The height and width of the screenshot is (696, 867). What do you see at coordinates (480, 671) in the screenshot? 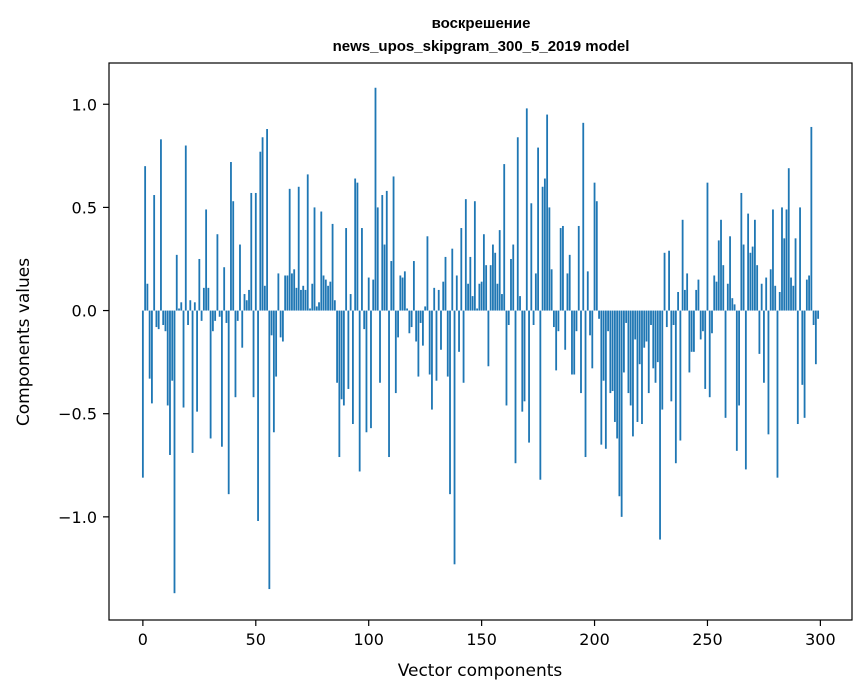
I see `x-axis-label: Vector components` at bounding box center [480, 671].